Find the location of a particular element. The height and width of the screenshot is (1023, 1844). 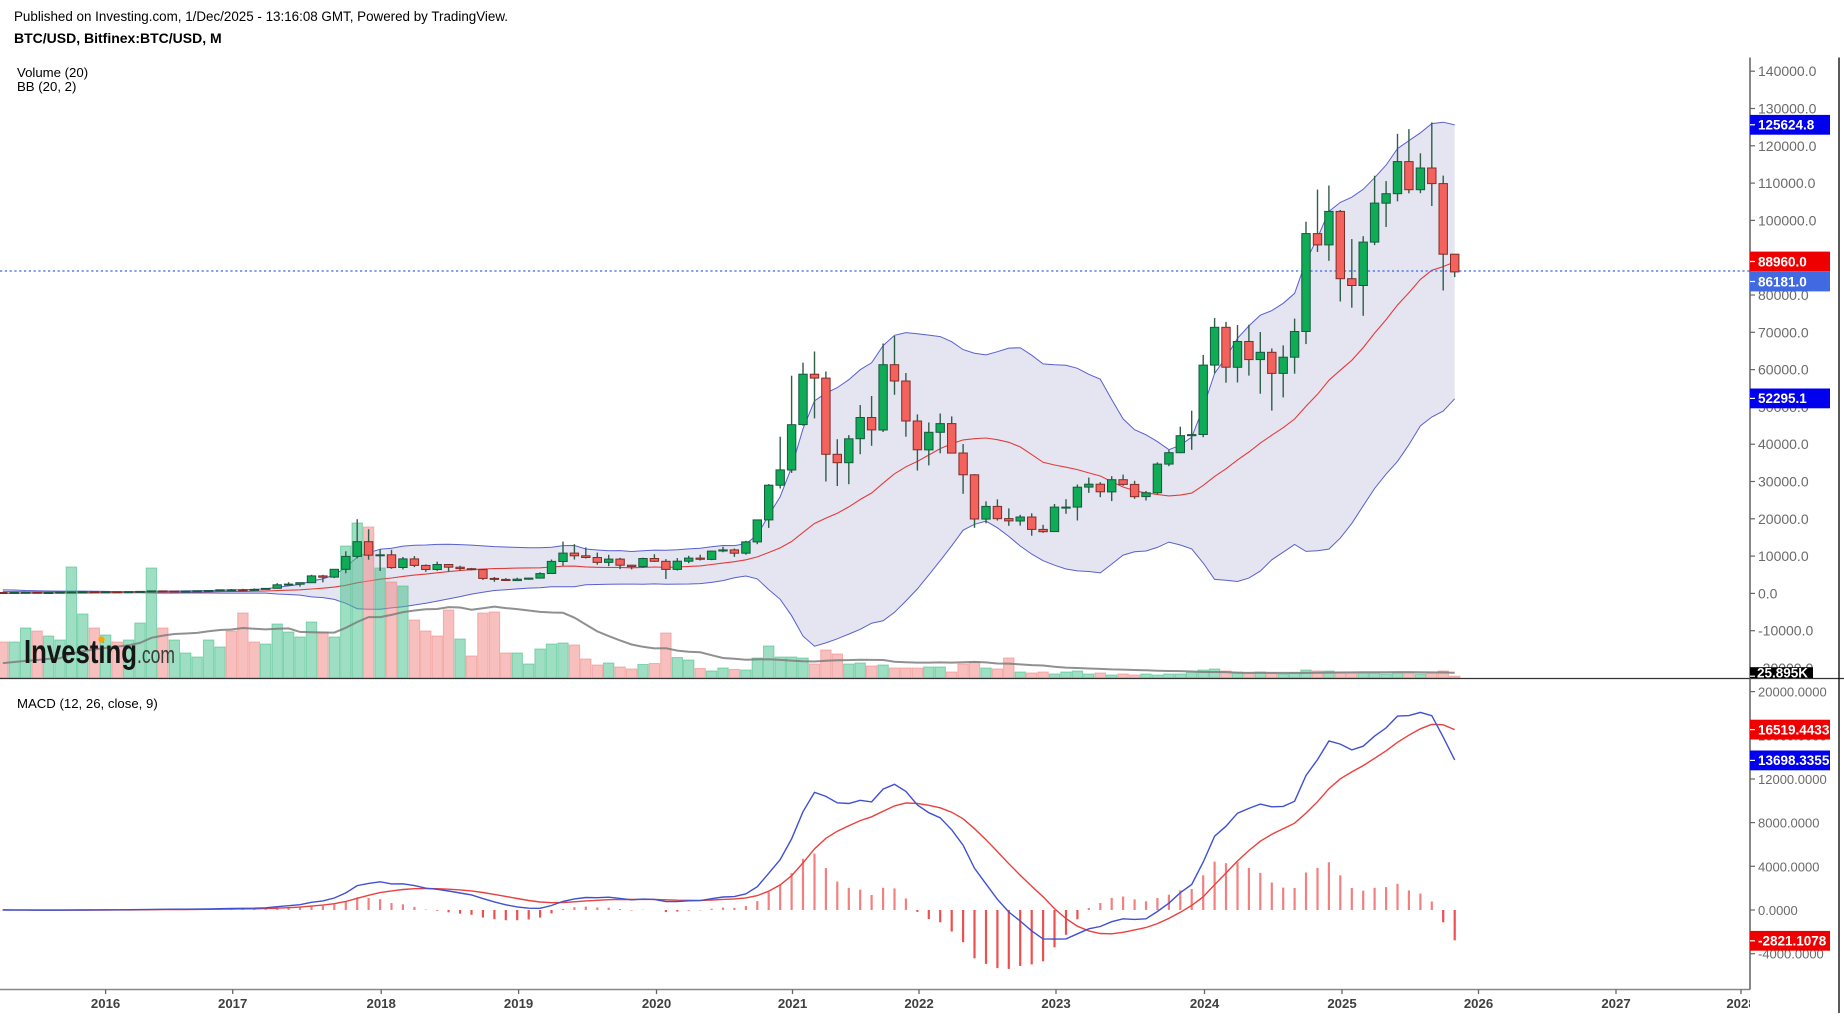

svg-text: 2024 is located at coordinates (1205, 1003).